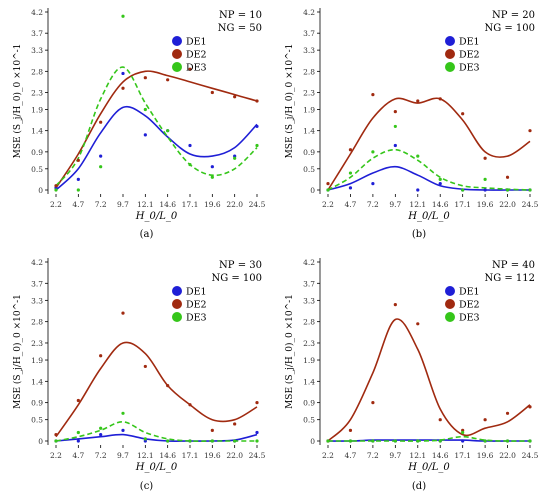 This screenshot has height=501, width=550. I want to click on x-tick-label: 22.0, so click(507, 455).